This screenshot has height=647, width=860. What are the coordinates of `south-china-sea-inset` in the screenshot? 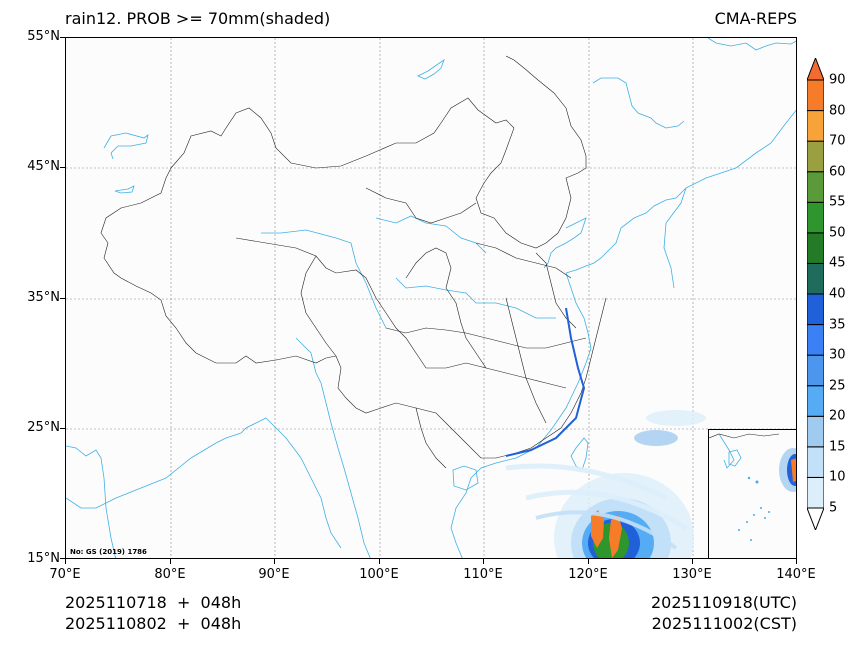 It's located at (752, 493).